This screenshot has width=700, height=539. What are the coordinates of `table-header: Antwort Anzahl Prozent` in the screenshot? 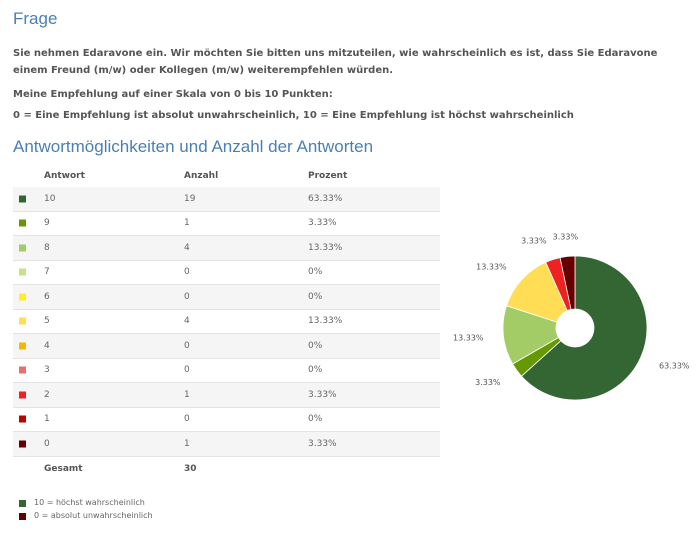 It's located at (226, 175).